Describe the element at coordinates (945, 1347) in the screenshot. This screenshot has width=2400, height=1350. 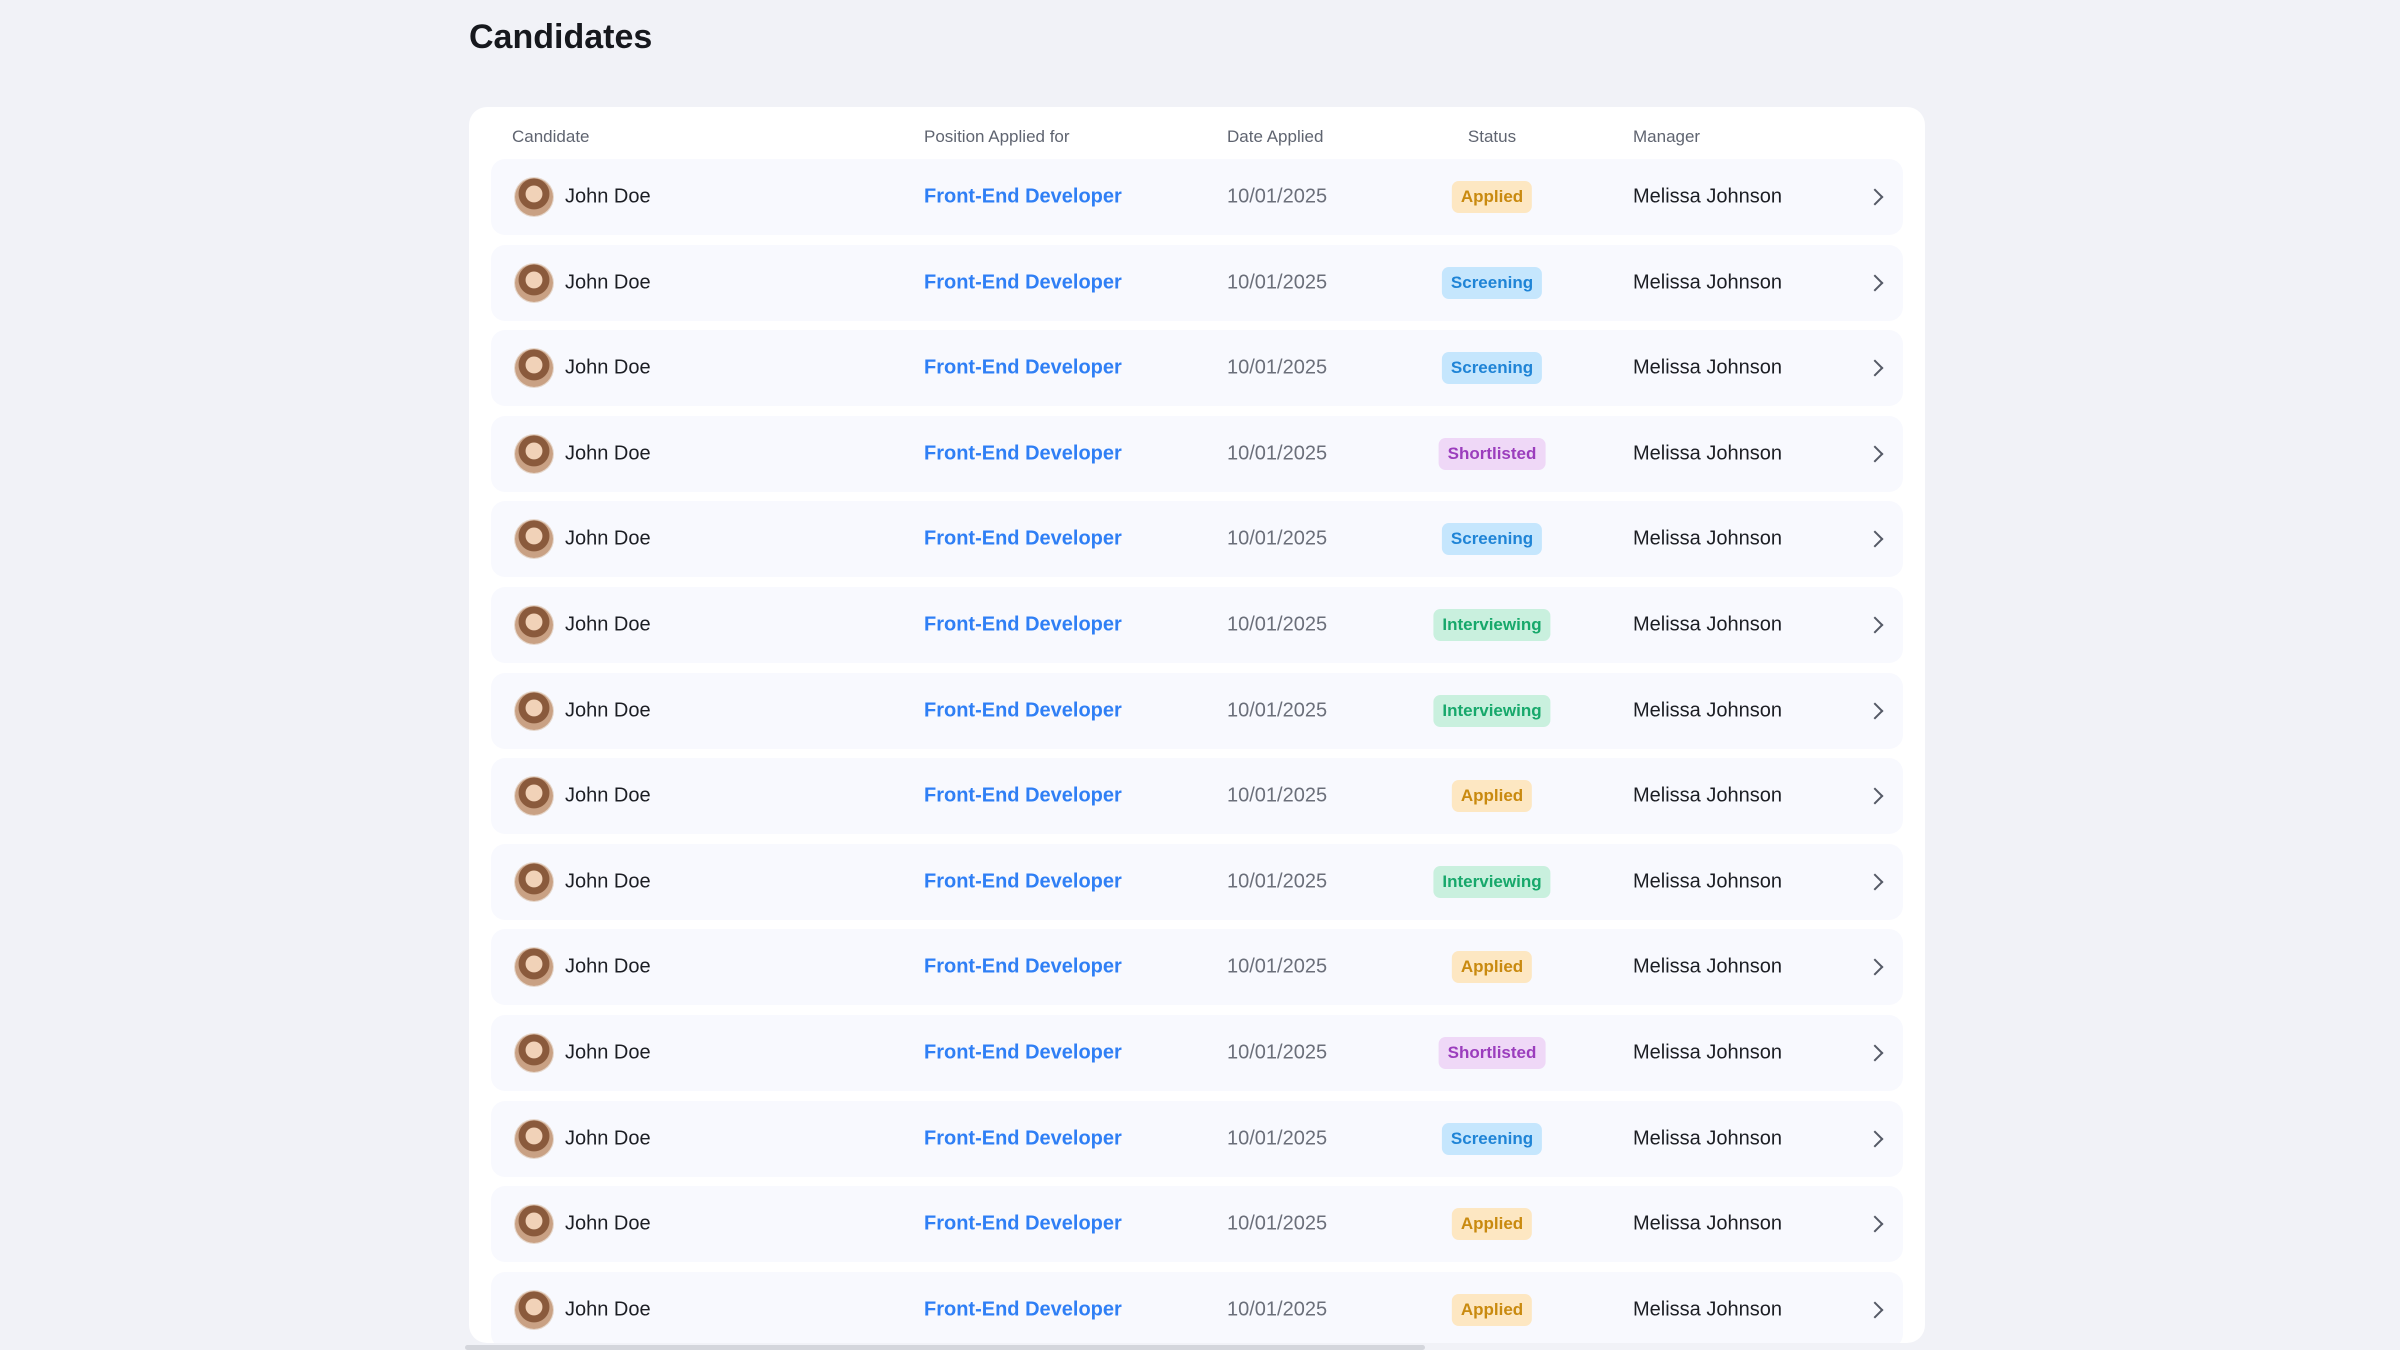
I see `horizontal-scrollbar` at that location.